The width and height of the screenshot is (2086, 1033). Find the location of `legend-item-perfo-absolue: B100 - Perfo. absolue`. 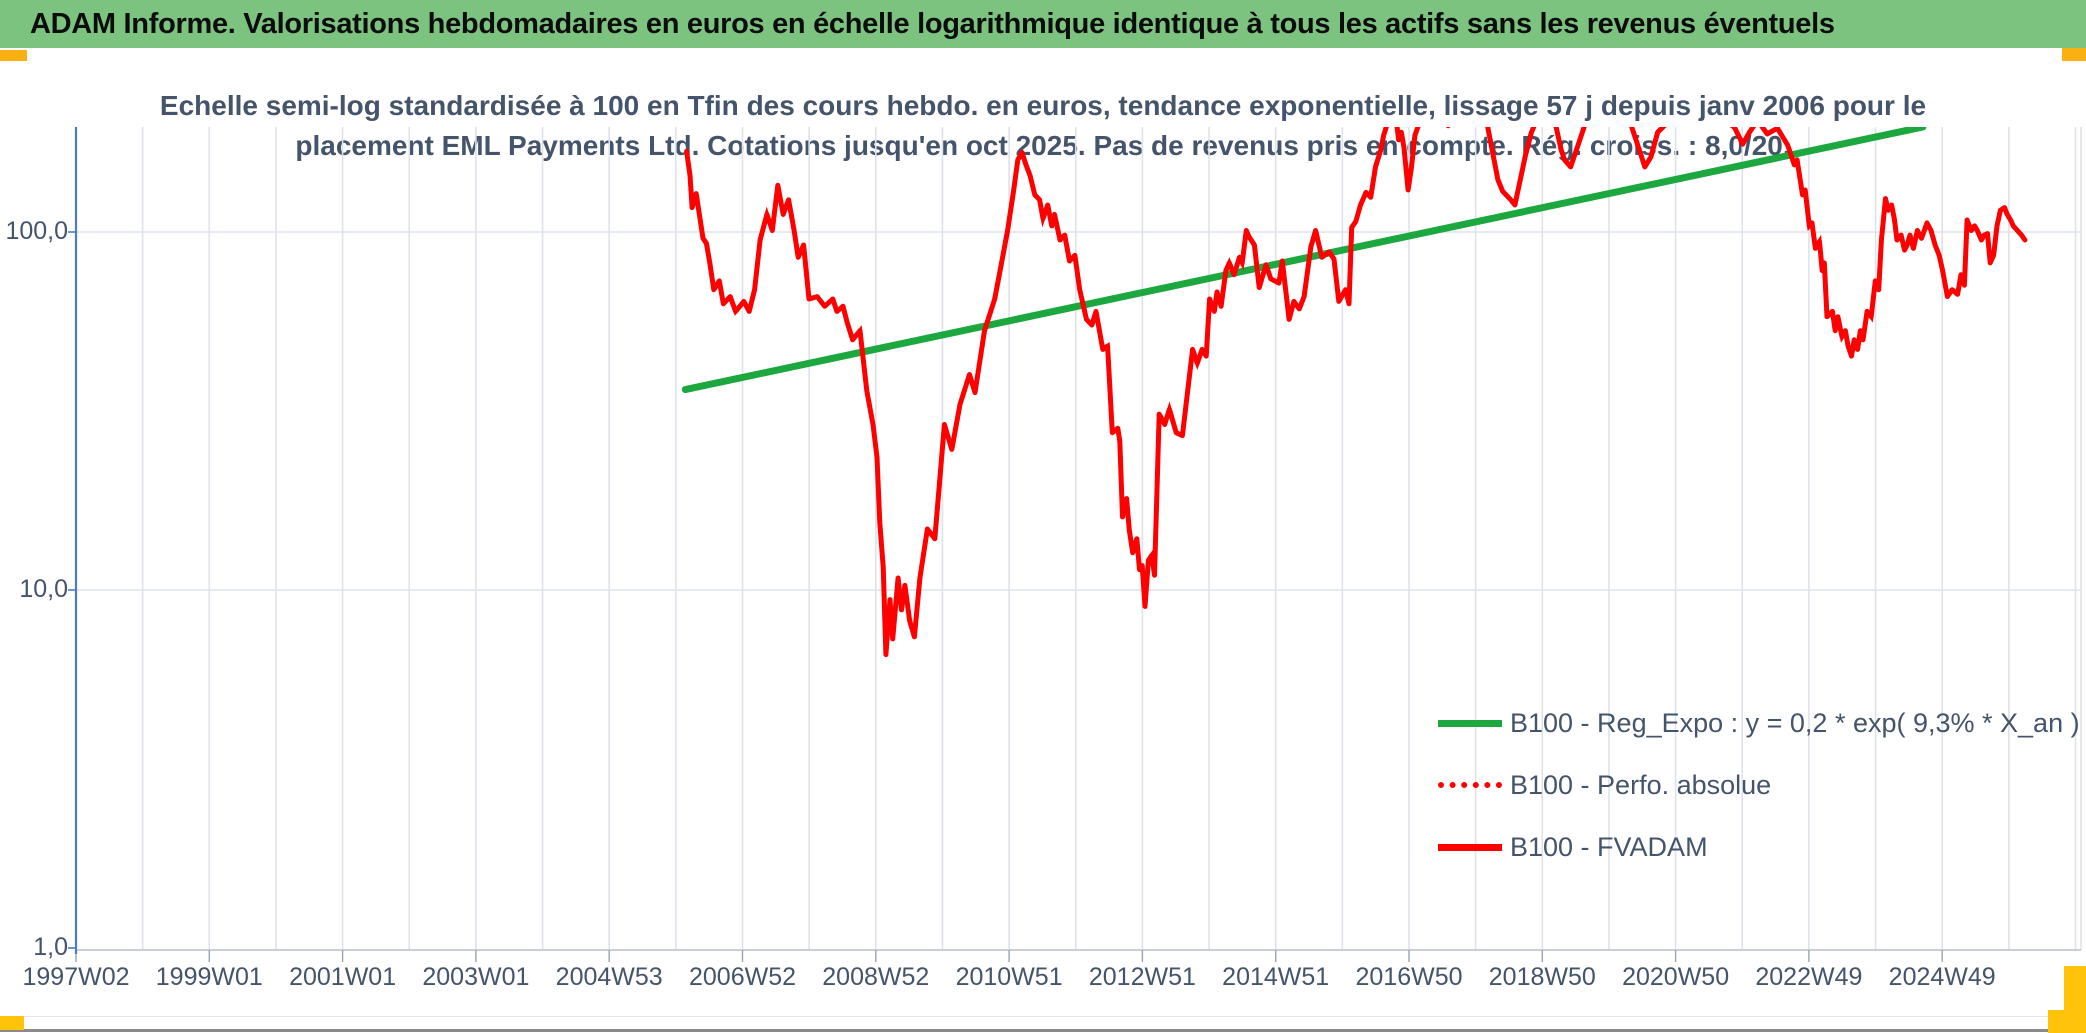

legend-item-perfo-absolue: B100 - Perfo. absolue is located at coordinates (1759, 785).